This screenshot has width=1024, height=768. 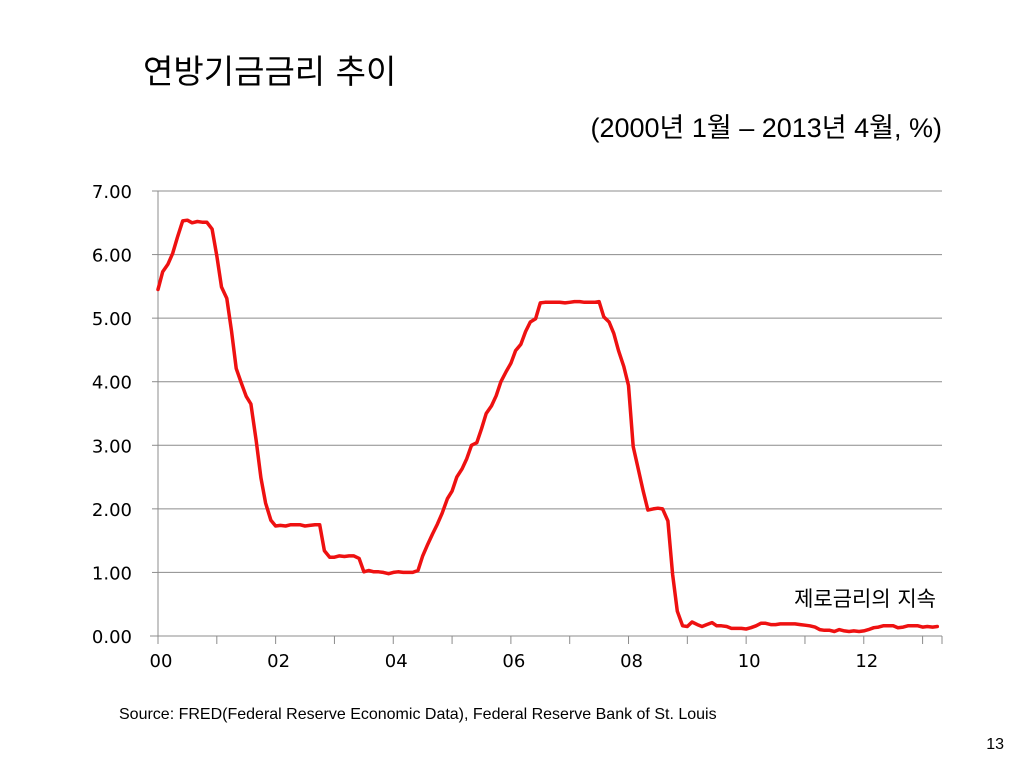 I want to click on x-tick-label: 12, so click(x=866, y=661).